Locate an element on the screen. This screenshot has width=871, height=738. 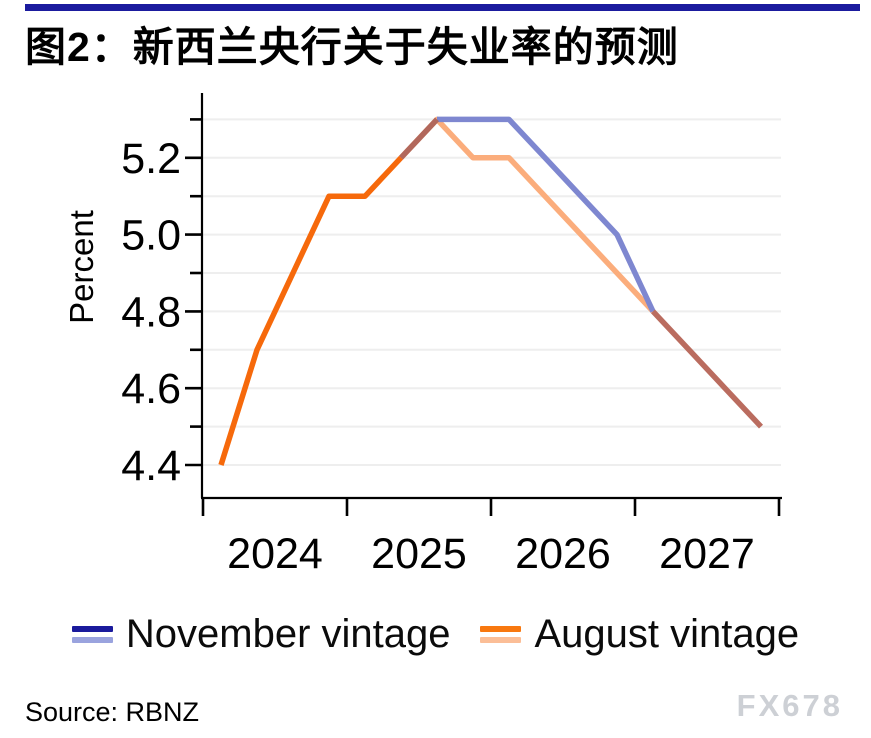
august-actual-line is located at coordinates (311, 310).